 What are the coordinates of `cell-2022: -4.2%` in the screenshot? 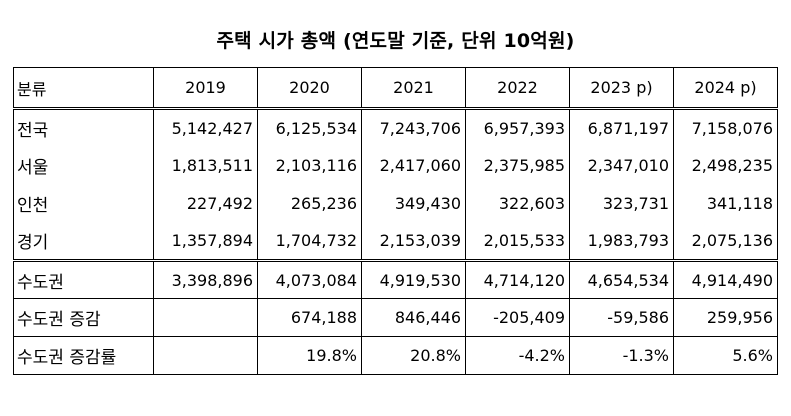 It's located at (517, 355).